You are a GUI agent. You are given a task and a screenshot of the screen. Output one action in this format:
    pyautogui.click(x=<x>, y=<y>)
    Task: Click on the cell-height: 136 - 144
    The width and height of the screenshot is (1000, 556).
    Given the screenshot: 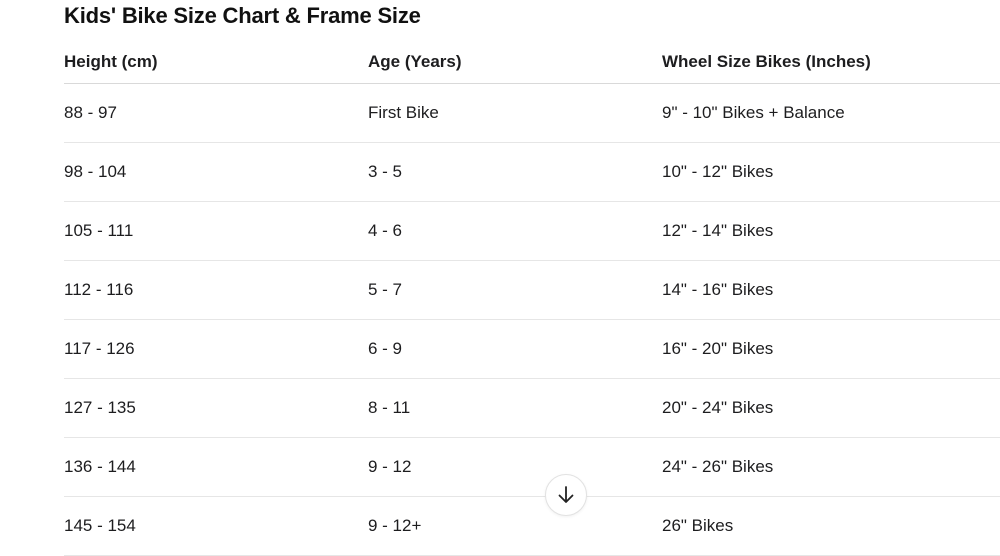 What is the action you would take?
    pyautogui.click(x=100, y=466)
    